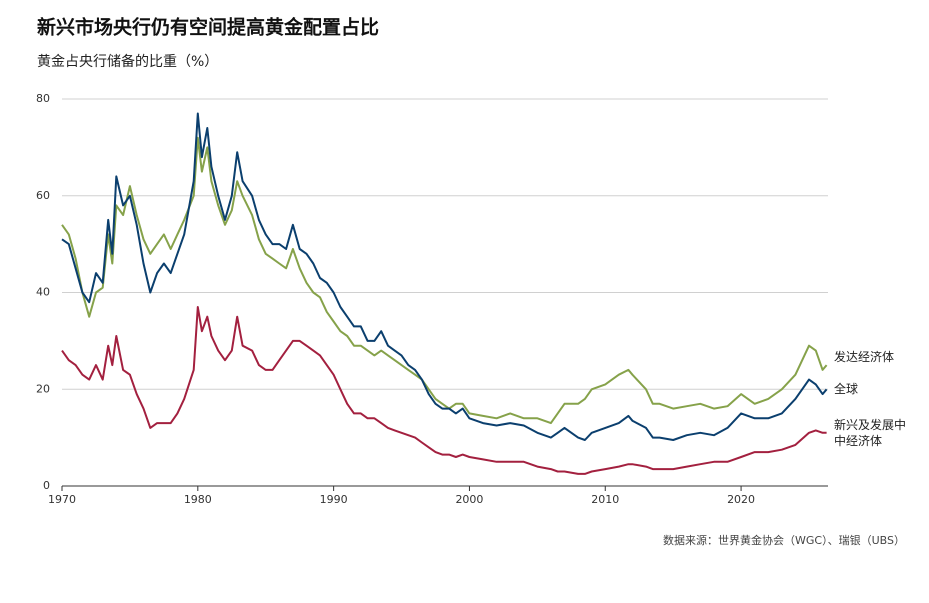 This screenshot has width=929, height=603. I want to click on series-label: 全球, so click(846, 389).